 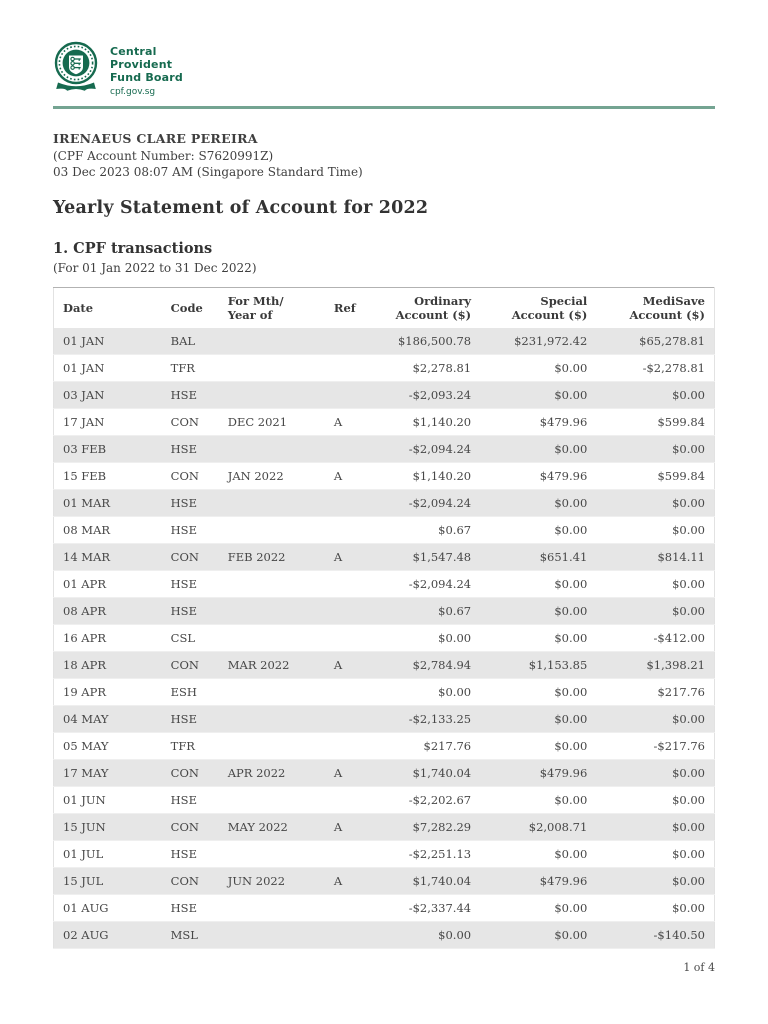 I want to click on cell-date: 17 MAY, so click(x=86, y=772).